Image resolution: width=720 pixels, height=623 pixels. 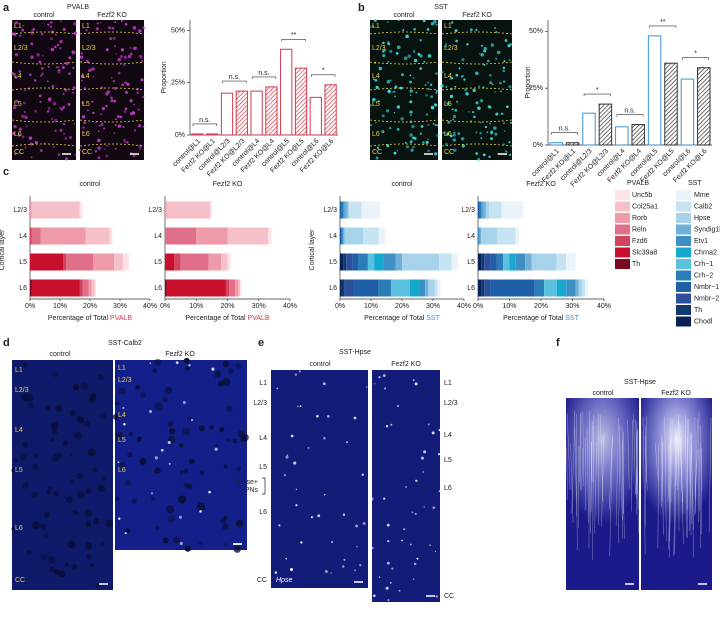 What do you see at coordinates (471, 262) in the screenshot?
I see `y-tick-label: L5` at bounding box center [471, 262].